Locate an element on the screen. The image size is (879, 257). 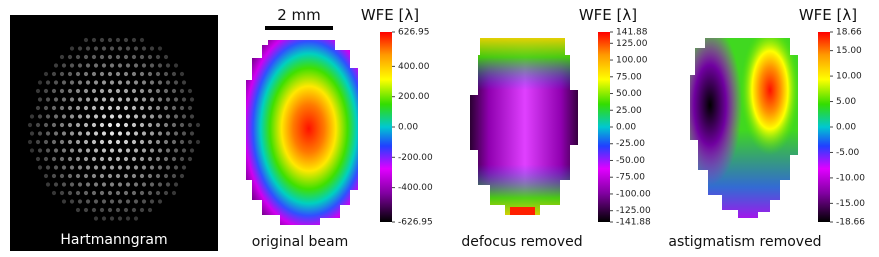
caption: astigmatism removed is located at coordinates (744, 242).